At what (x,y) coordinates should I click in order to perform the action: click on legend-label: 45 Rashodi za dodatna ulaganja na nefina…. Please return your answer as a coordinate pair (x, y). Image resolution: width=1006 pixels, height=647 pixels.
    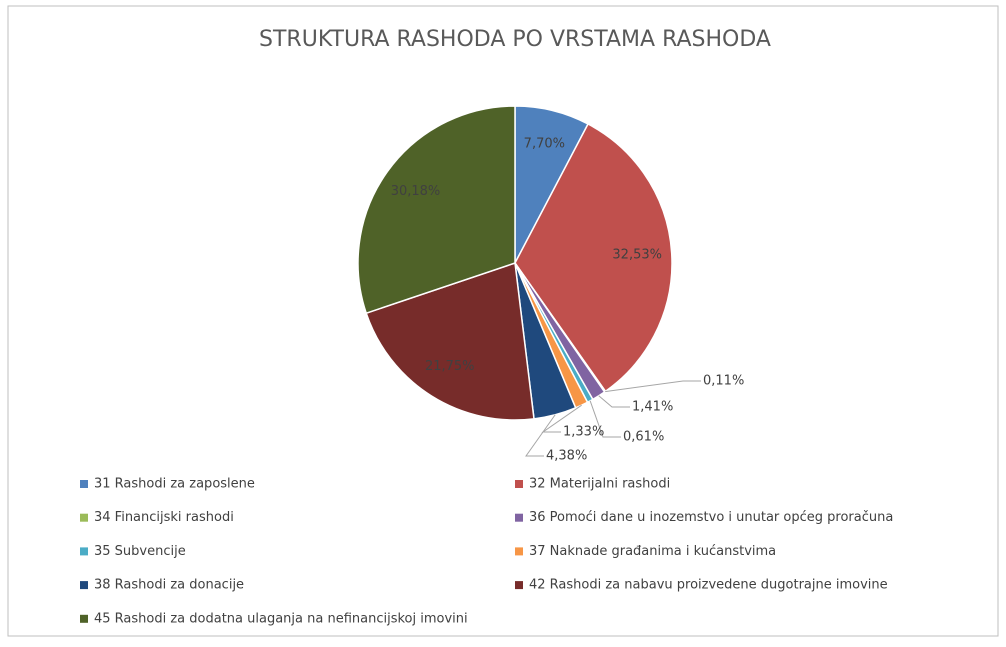
    Looking at the image, I should click on (281, 618).